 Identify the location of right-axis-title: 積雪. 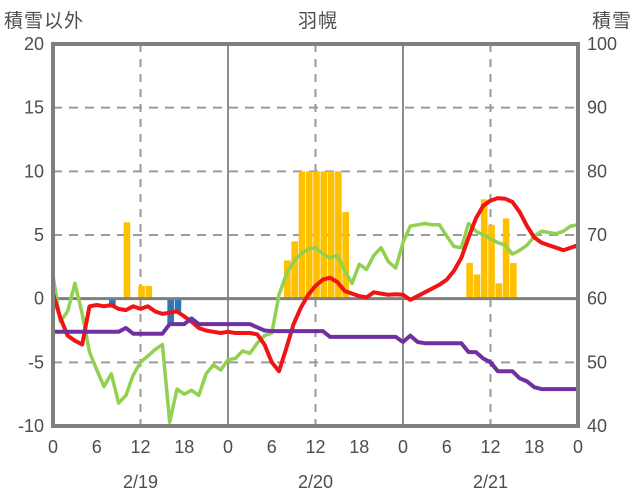
(611, 21).